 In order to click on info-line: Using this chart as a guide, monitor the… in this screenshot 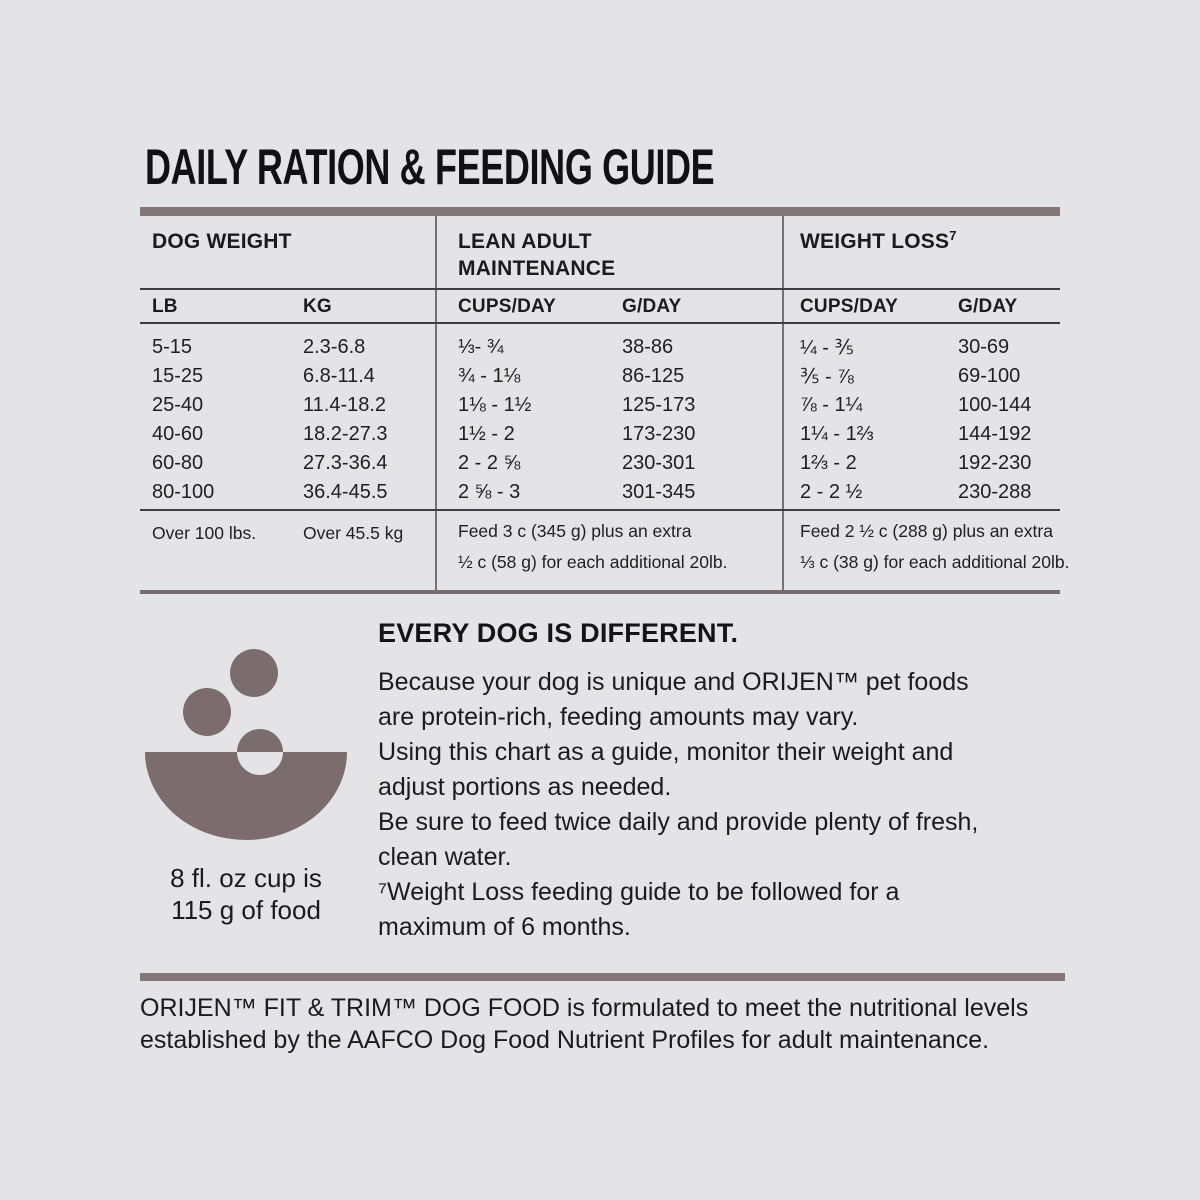, I will do `click(666, 752)`.